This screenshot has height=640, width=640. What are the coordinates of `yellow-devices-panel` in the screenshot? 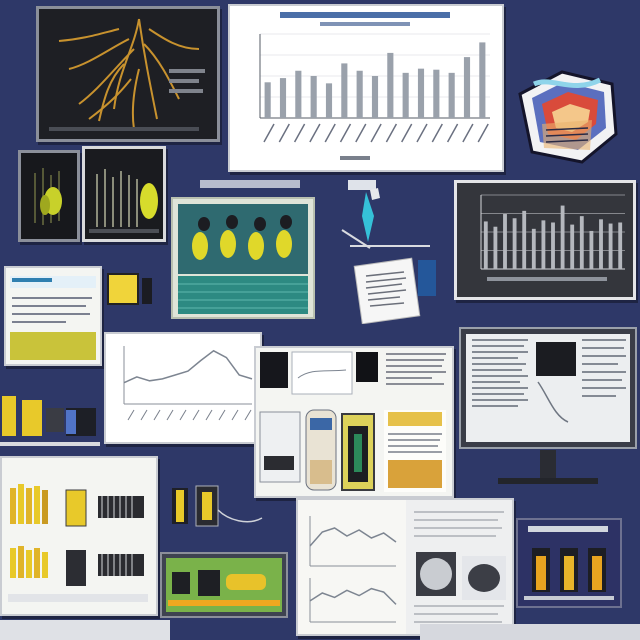 It's located at (52, 418).